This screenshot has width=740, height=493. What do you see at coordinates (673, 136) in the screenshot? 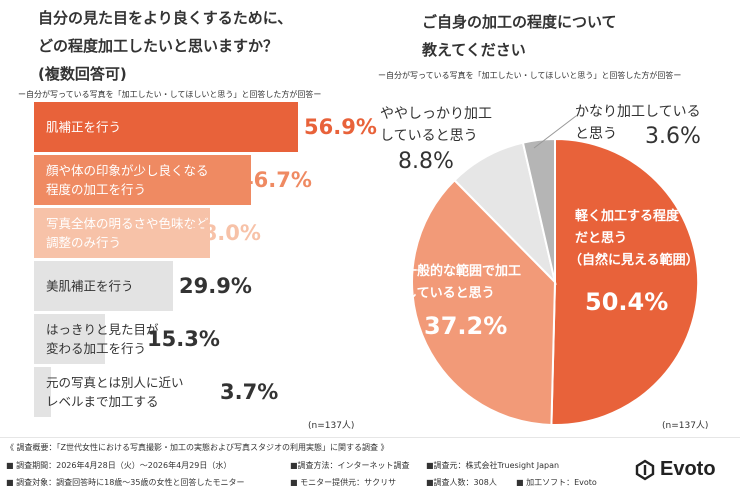
I see `pie-value-heavy: 3.6%` at bounding box center [673, 136].